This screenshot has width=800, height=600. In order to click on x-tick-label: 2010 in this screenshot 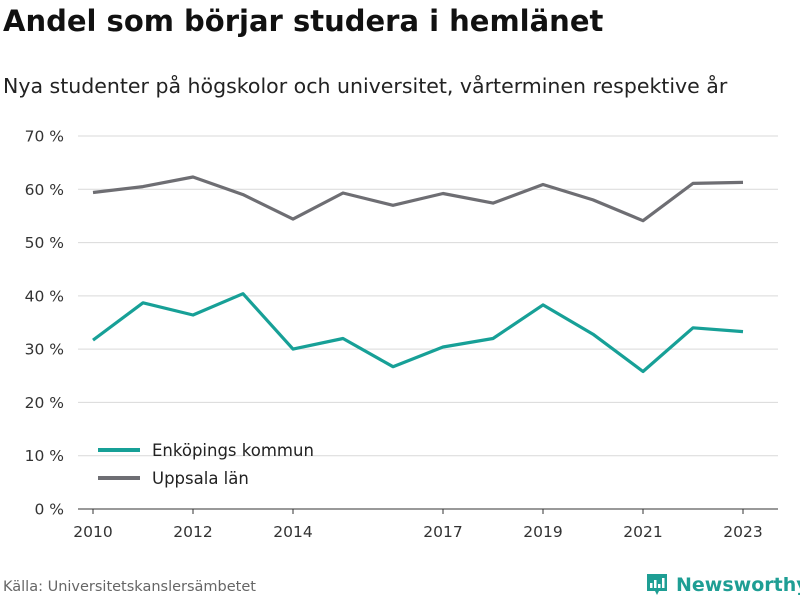, I will do `click(92, 532)`.